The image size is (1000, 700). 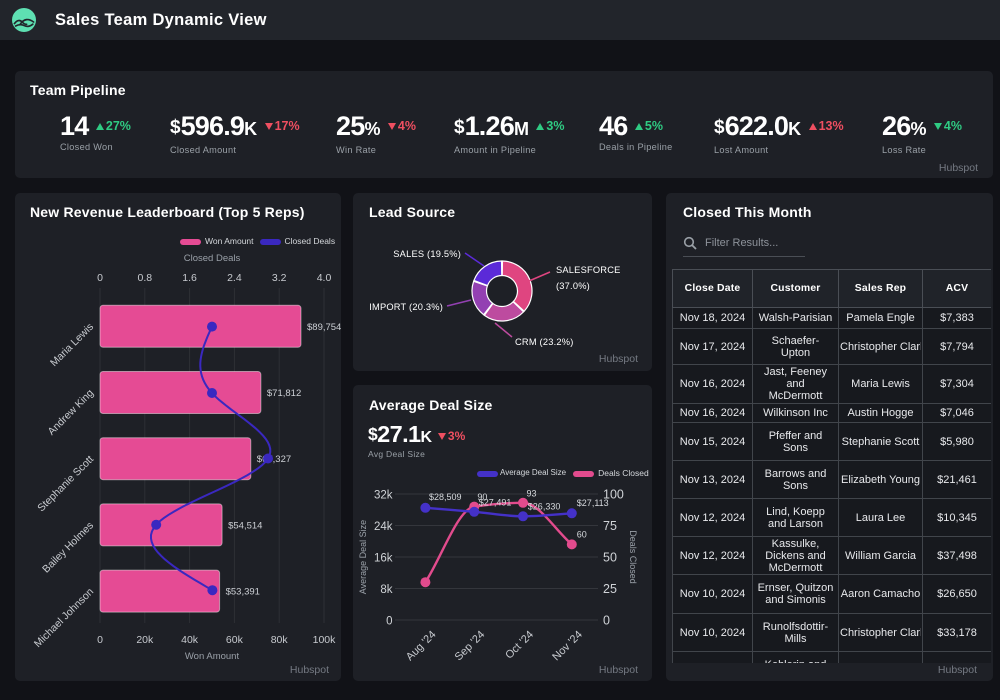 I want to click on svg-text: $53,391, so click(x=243, y=592).